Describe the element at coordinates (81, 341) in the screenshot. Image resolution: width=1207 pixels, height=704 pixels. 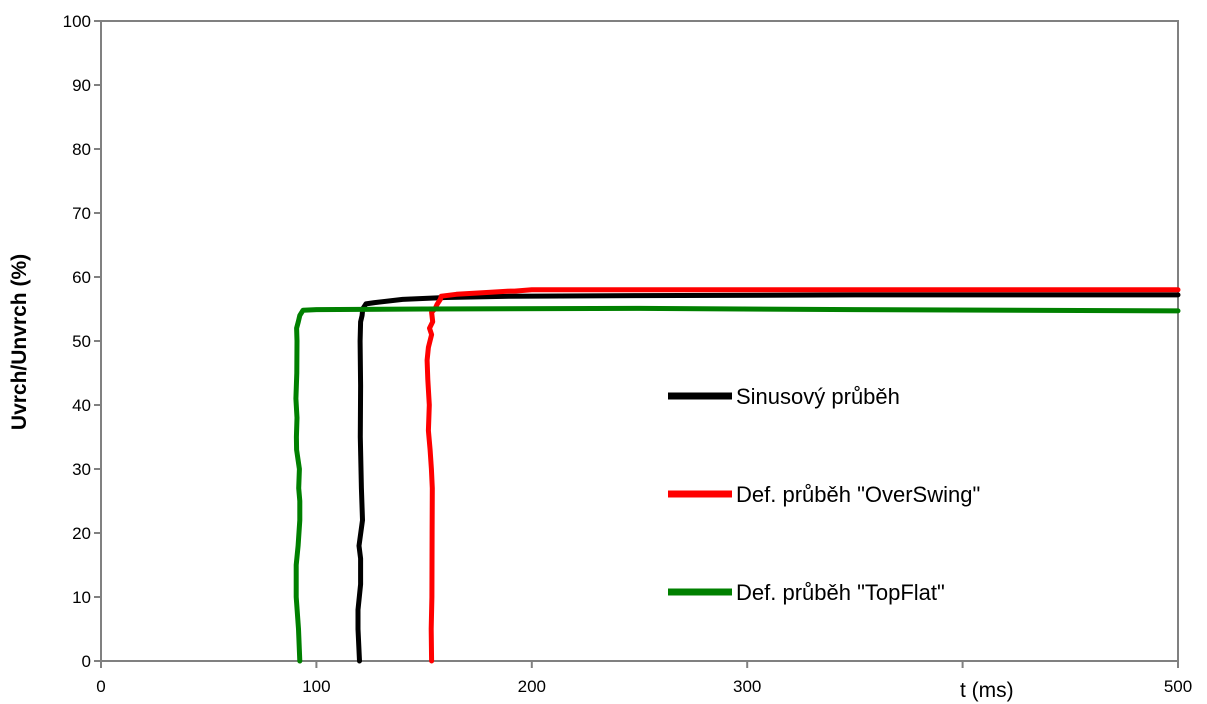
I see `y-tick-label: 50` at that location.